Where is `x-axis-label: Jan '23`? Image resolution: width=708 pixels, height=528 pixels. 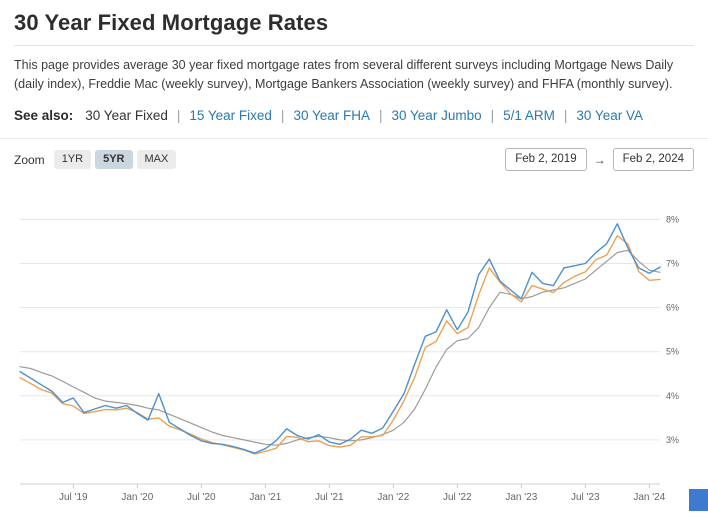 x-axis-label: Jan '23 is located at coordinates (521, 497).